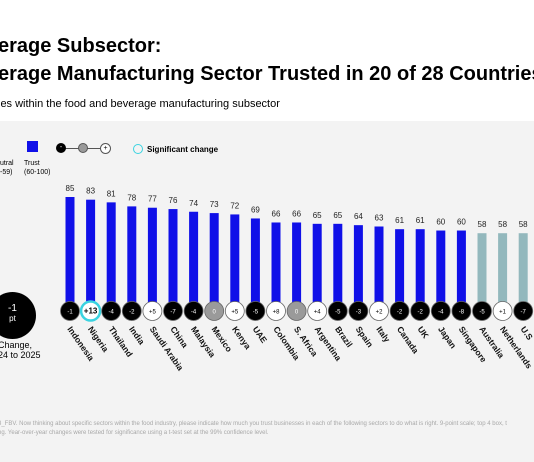 The height and width of the screenshot is (462, 534). I want to click on bar-thailand, so click(111, 256).